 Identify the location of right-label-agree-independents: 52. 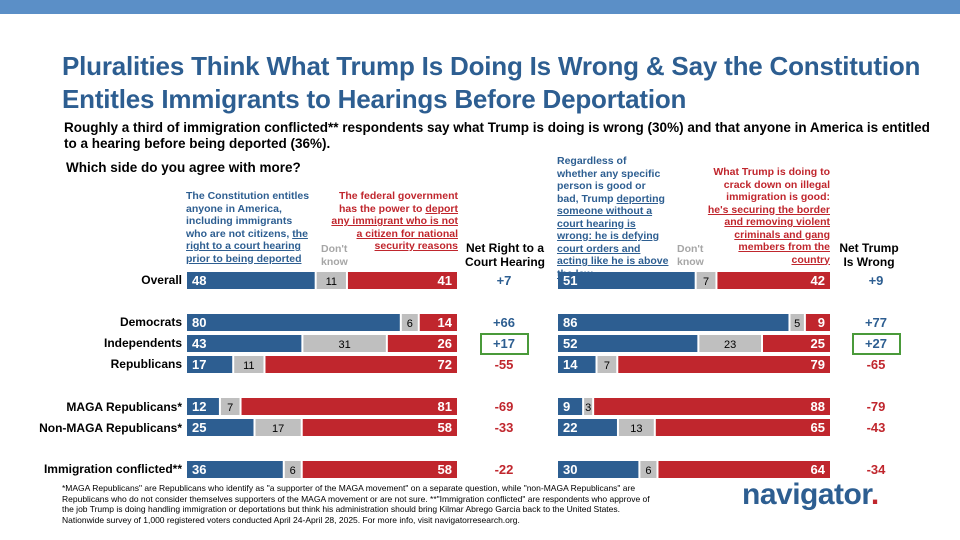
(570, 343).